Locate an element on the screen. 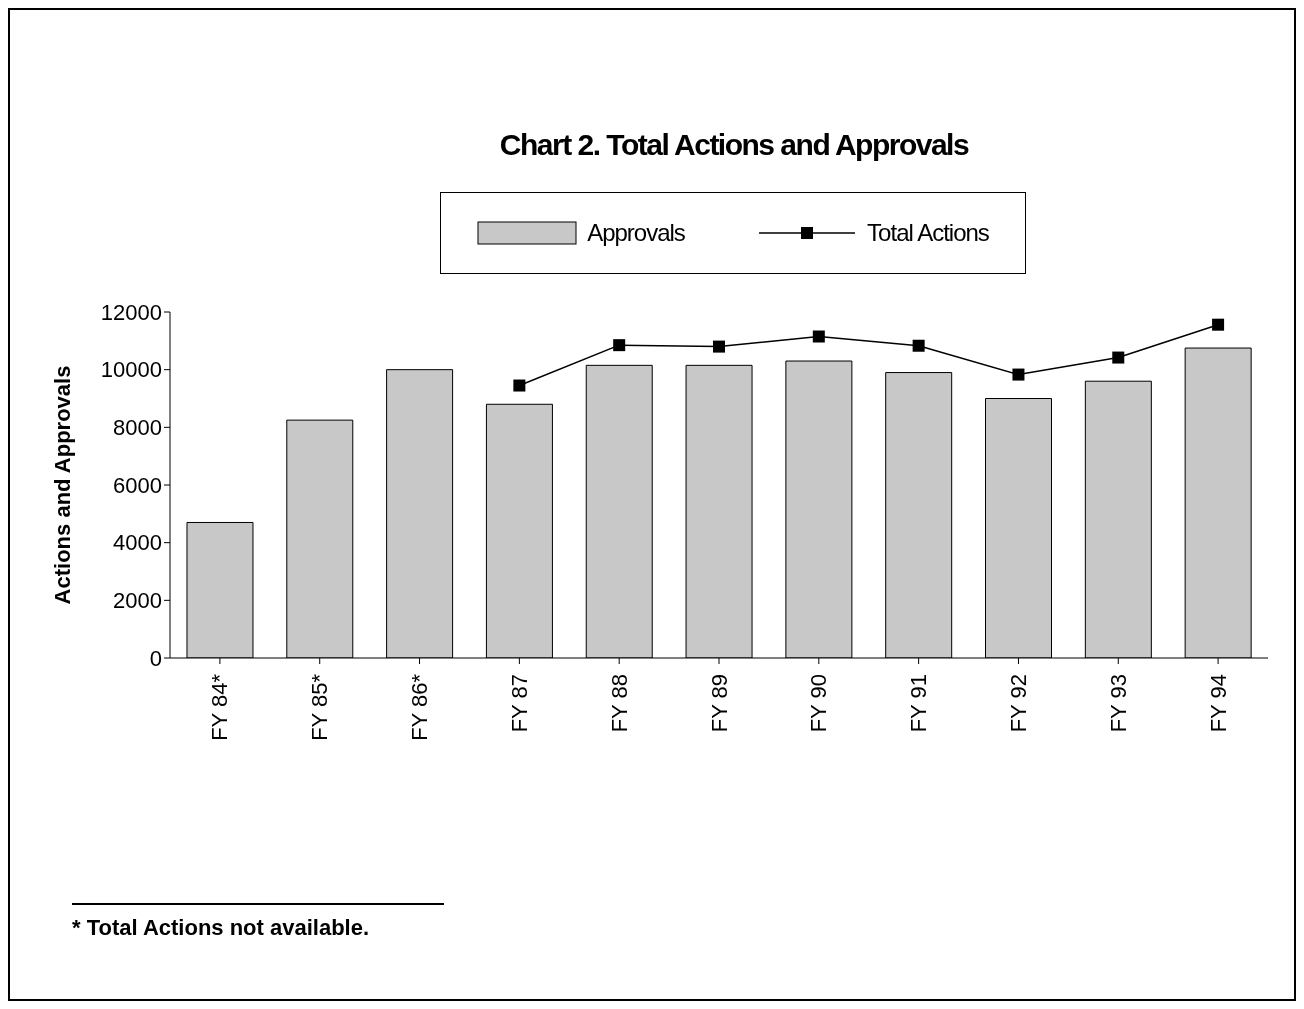 This screenshot has height=1009, width=1304. x-tick-label: FY 89 is located at coordinates (719, 703).